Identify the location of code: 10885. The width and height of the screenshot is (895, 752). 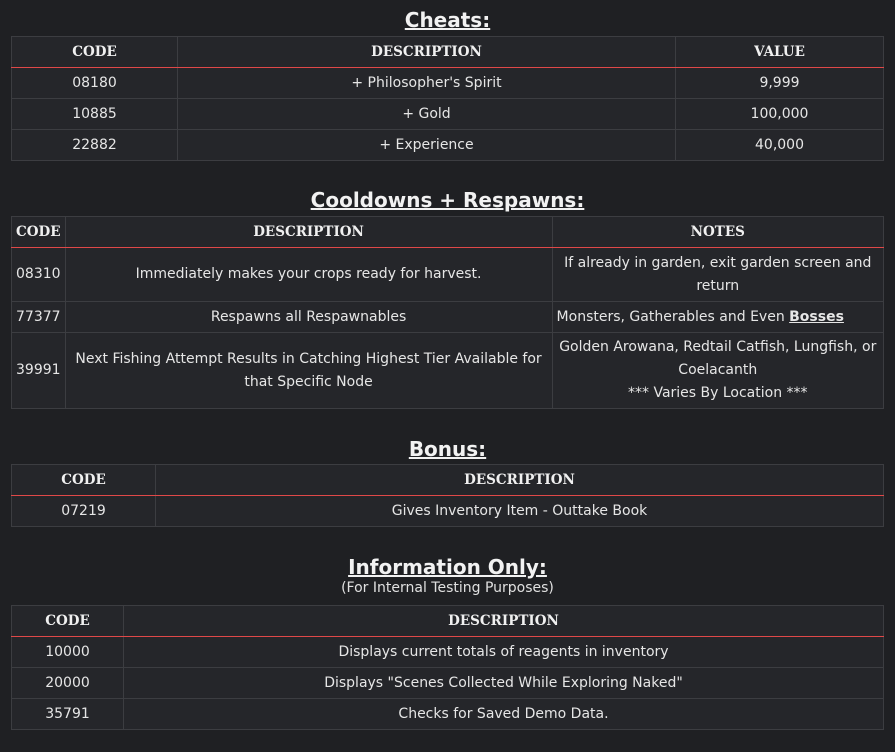
(94, 114).